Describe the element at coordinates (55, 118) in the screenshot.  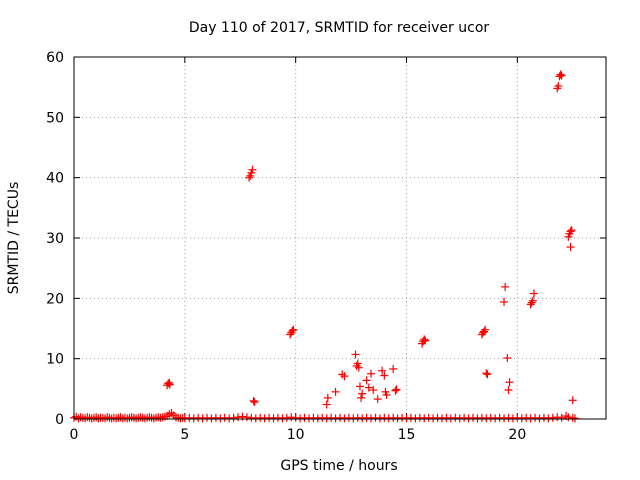
I see `y-tick-label: 50` at that location.